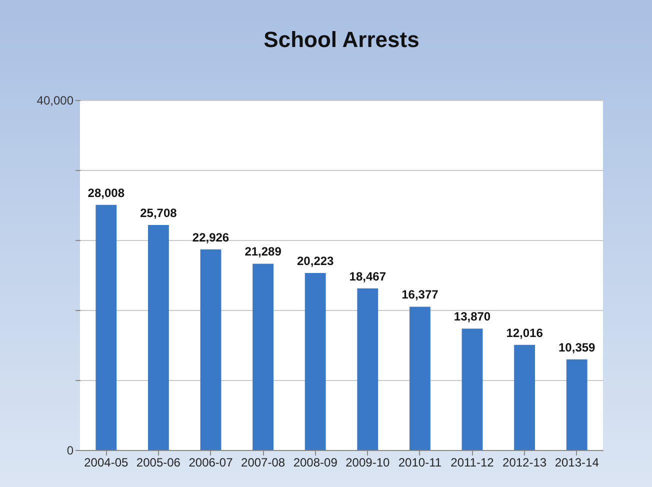  I want to click on data-label: 20,223, so click(315, 261).